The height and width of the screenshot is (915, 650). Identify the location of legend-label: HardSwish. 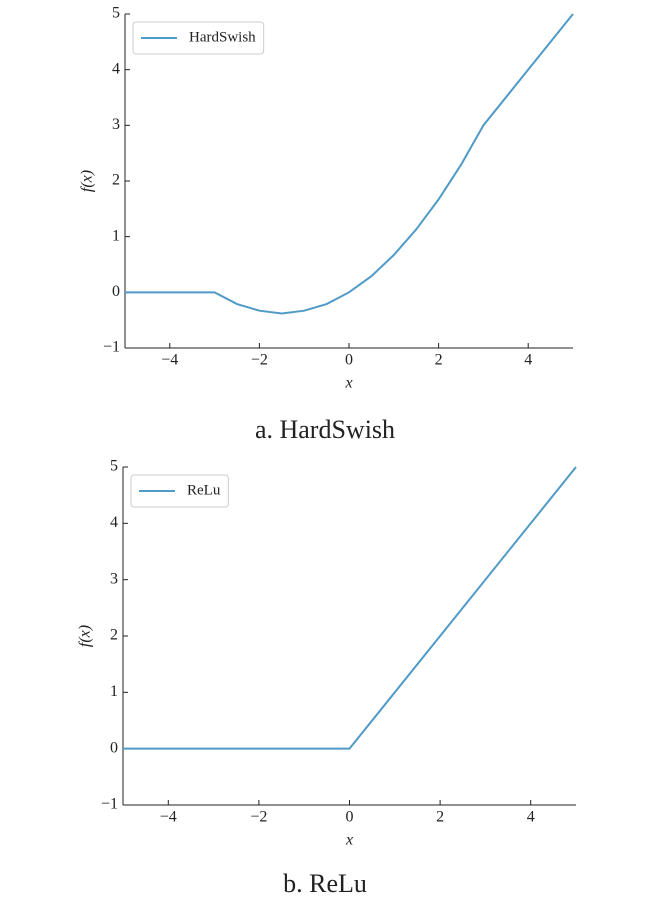
(222, 37).